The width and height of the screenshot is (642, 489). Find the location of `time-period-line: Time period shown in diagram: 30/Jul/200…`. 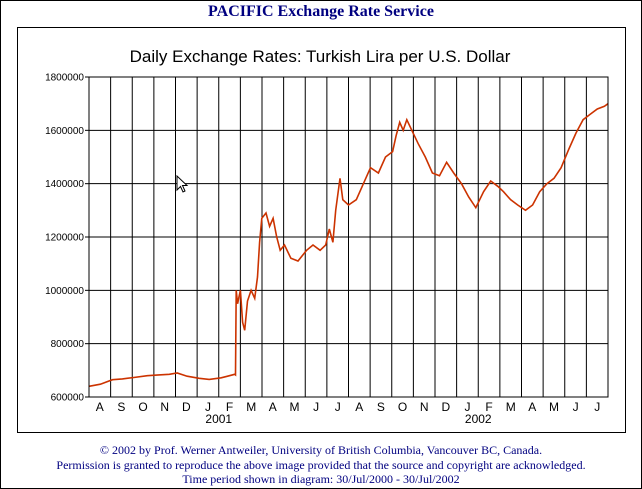

time-period-line: Time period shown in diagram: 30/Jul/200… is located at coordinates (321, 479).